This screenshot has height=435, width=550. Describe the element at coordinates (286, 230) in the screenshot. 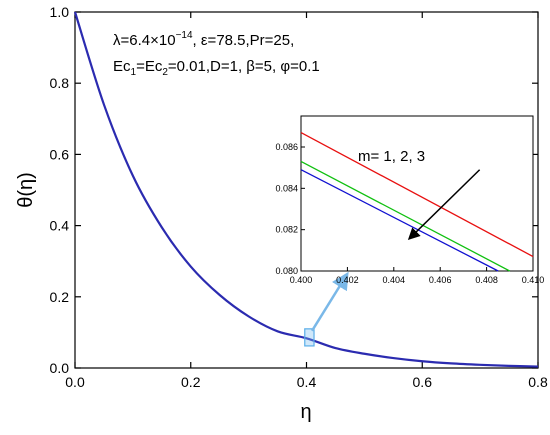

I see `inset-y-tick-label: 0.082` at that location.